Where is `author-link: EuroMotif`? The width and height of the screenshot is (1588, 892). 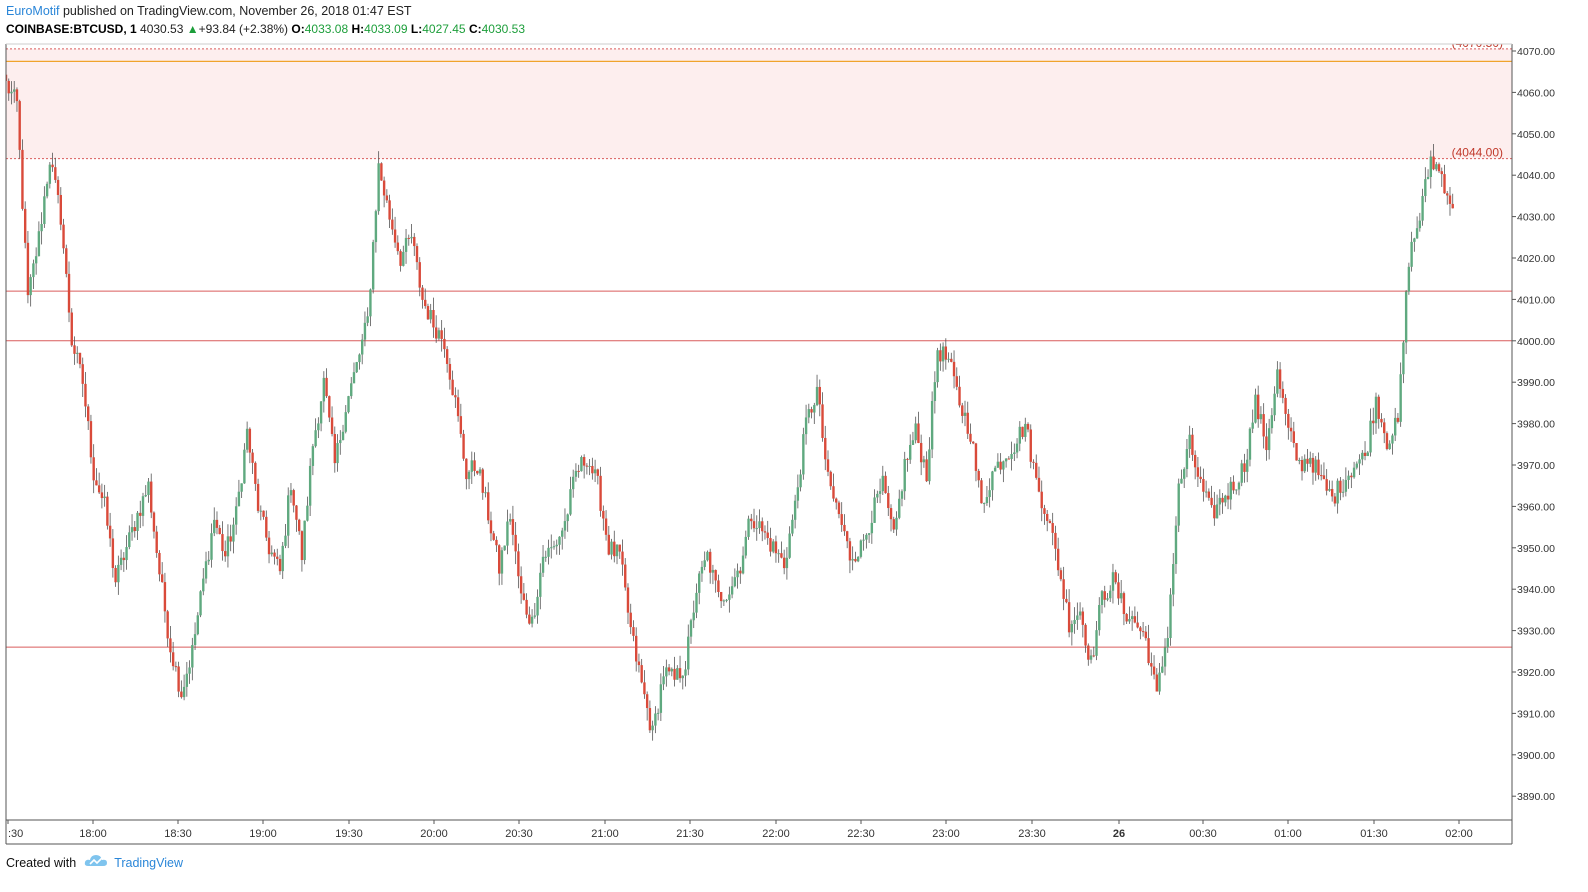
author-link: EuroMotif is located at coordinates (33, 11).